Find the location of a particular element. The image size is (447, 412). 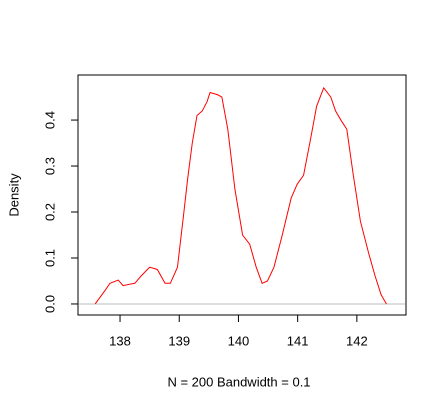

y-tick-label: 0.2 is located at coordinates (49, 212).